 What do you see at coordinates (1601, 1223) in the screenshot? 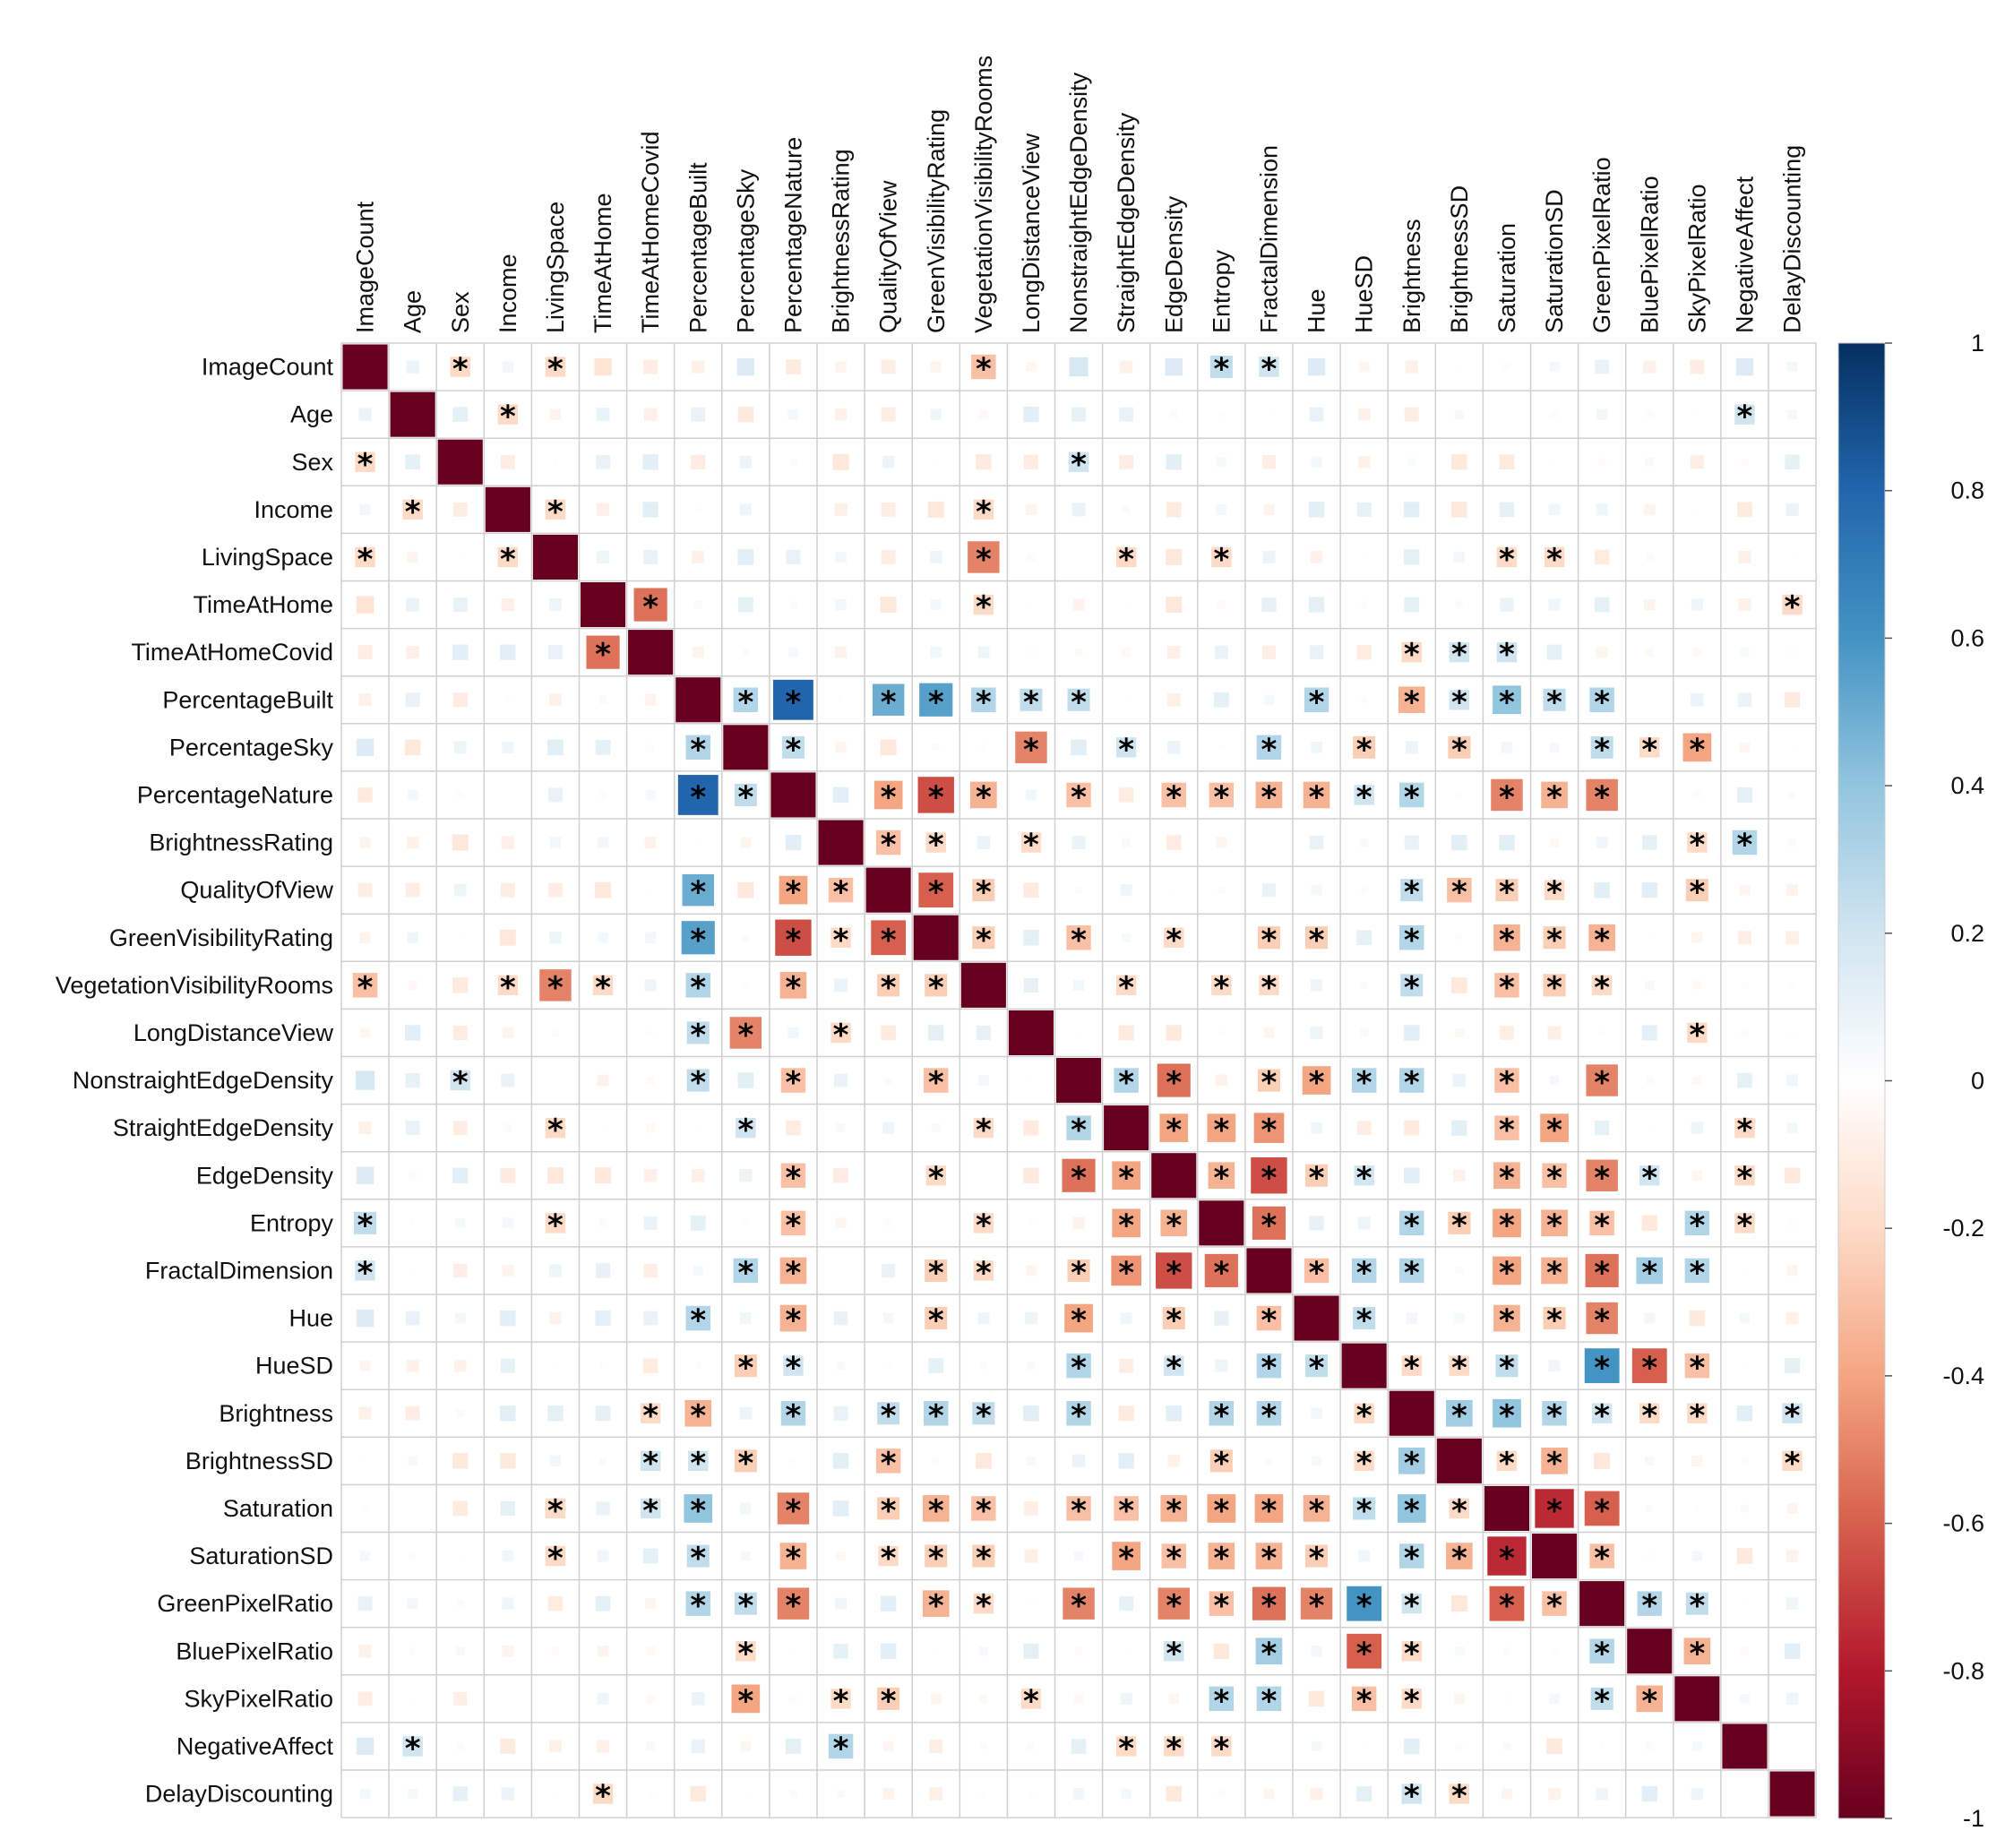
I see `corr-cell-Entropy-GreenPixelRatio` at bounding box center [1601, 1223].